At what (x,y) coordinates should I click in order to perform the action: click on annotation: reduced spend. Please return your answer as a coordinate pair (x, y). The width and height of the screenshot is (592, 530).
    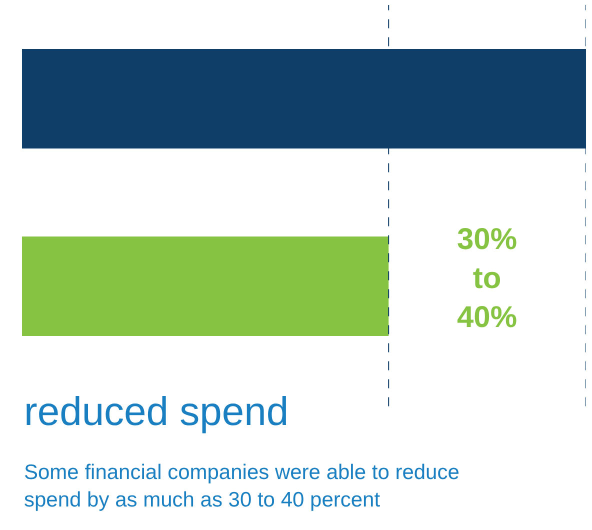
    Looking at the image, I should click on (156, 412).